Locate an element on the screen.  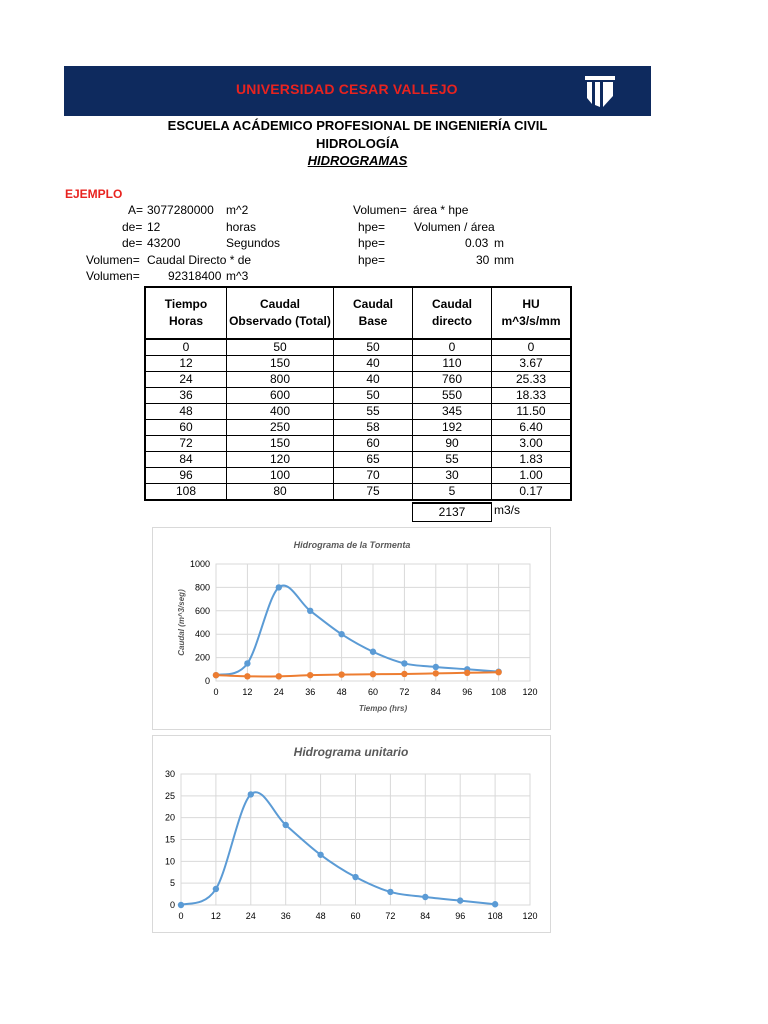
table-cell: 150 is located at coordinates (280, 363).